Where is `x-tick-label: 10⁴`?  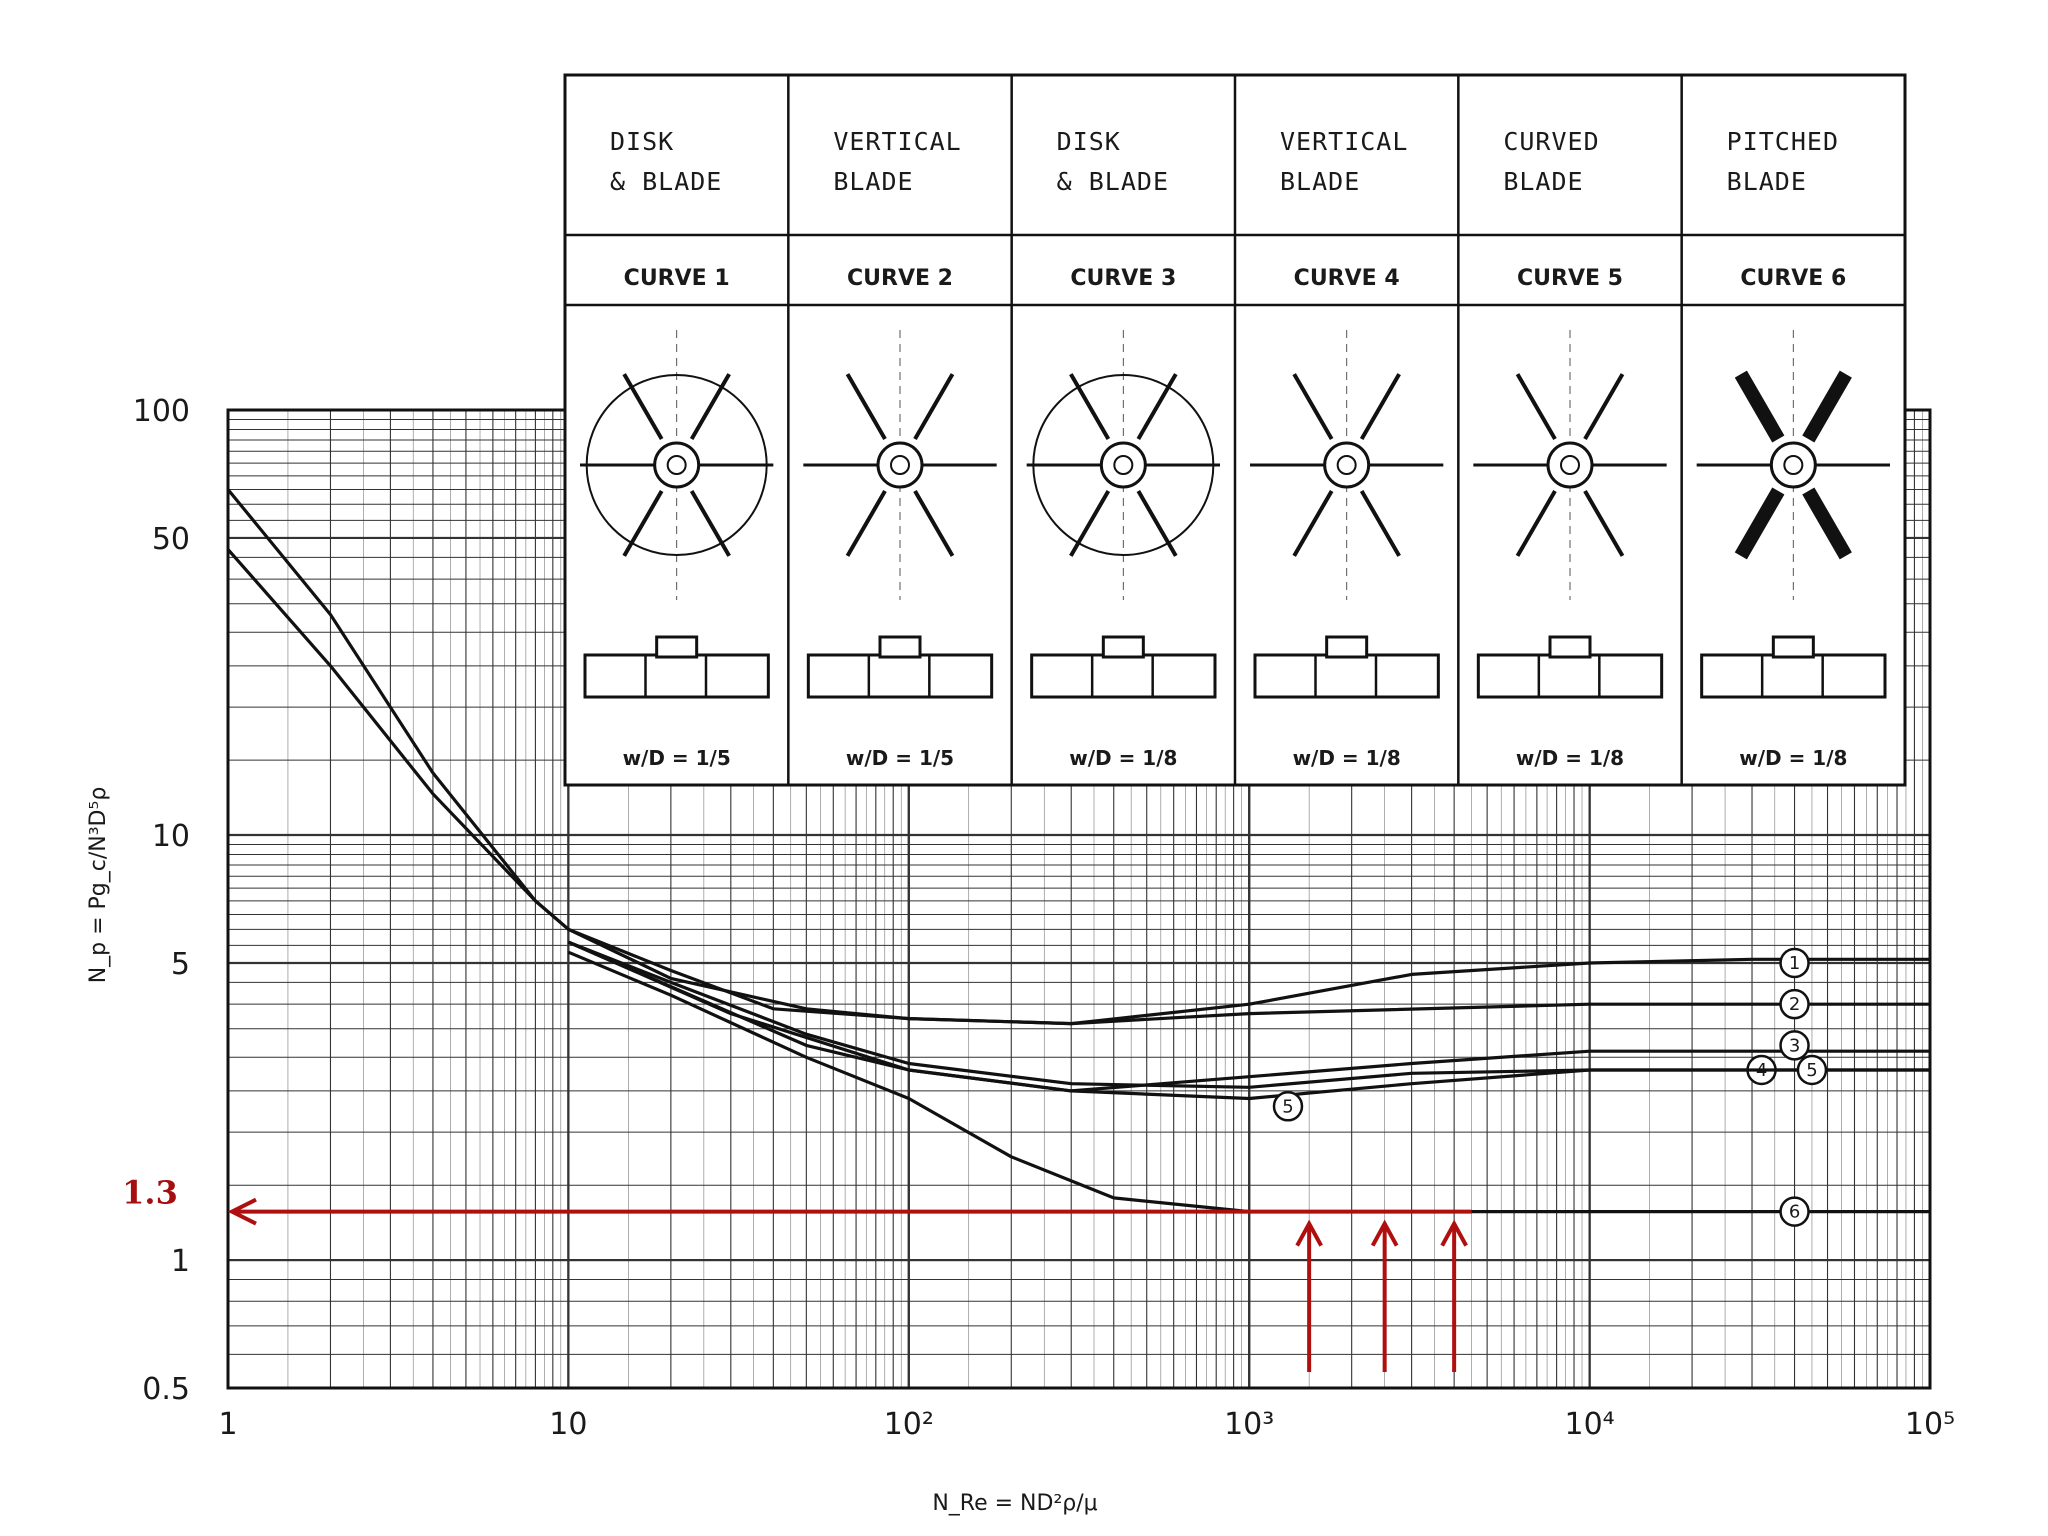
x-tick-label: 10⁴ is located at coordinates (1589, 1424).